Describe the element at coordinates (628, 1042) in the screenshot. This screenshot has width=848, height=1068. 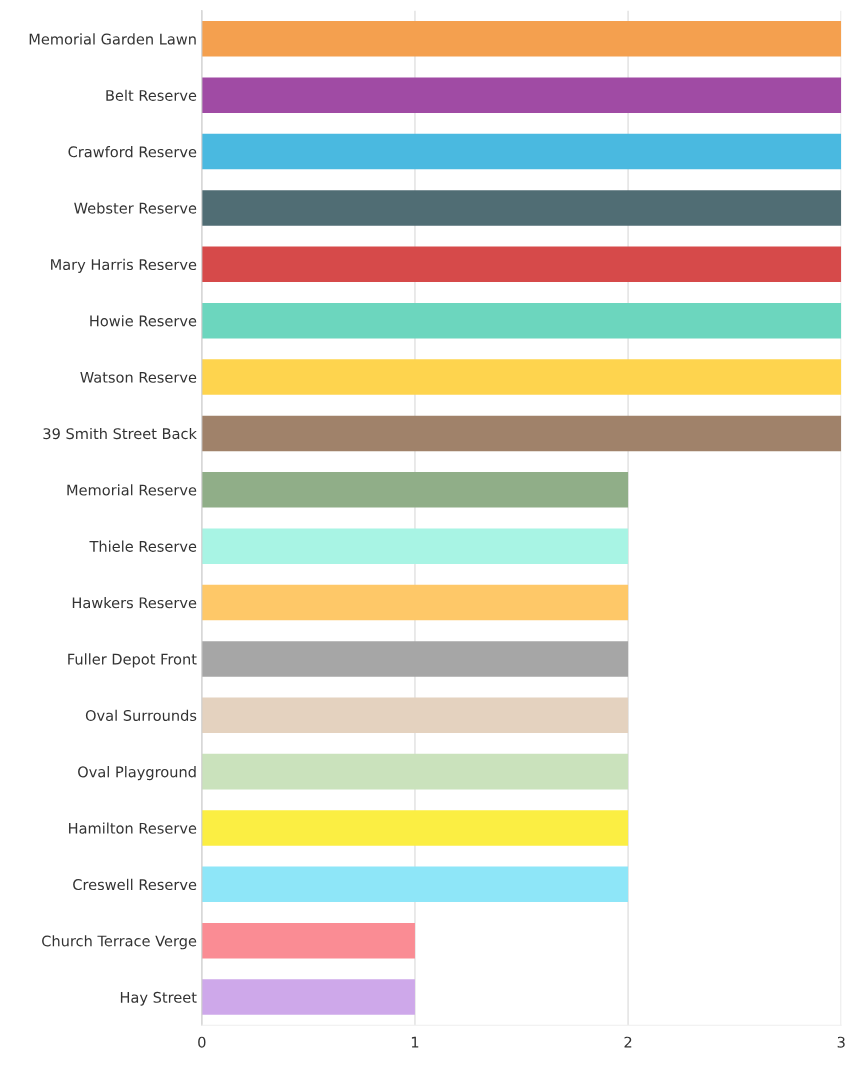
I see `x-tick-label: 2` at that location.